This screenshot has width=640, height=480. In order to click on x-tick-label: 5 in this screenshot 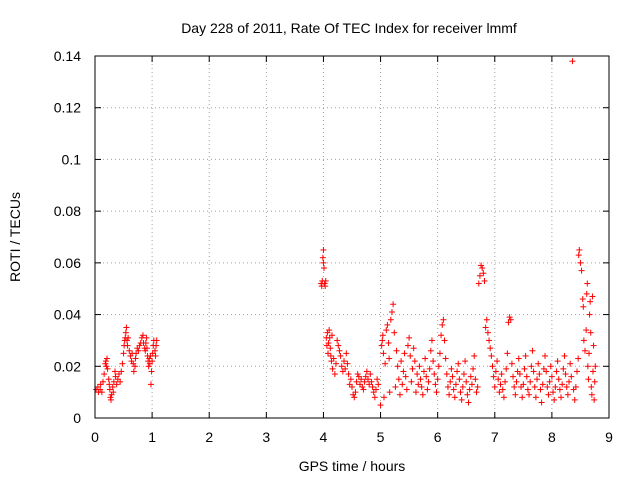, I will do `click(381, 437)`.